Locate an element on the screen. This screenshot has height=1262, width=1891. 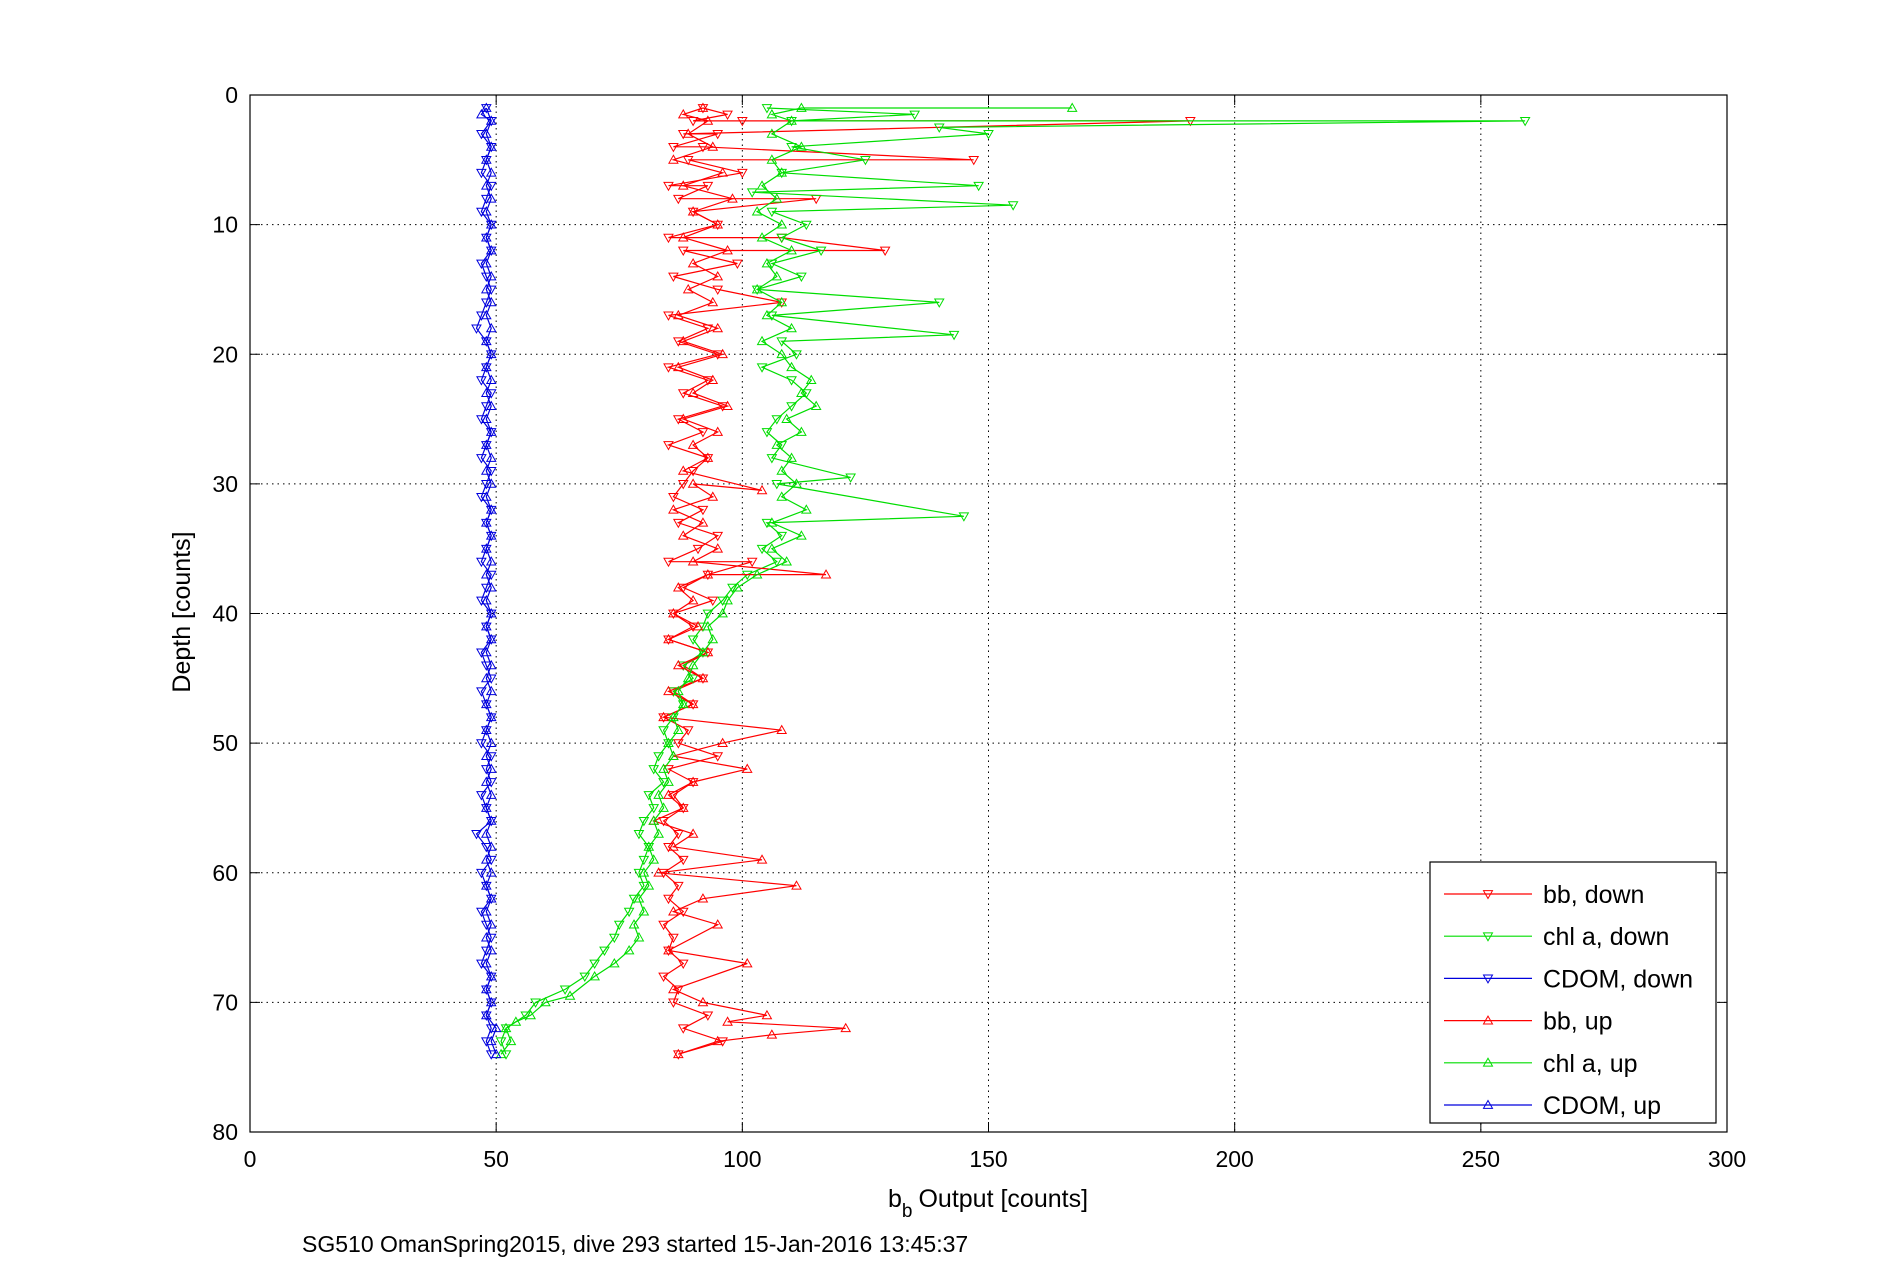
y-tick-label: 0 is located at coordinates (231, 95).